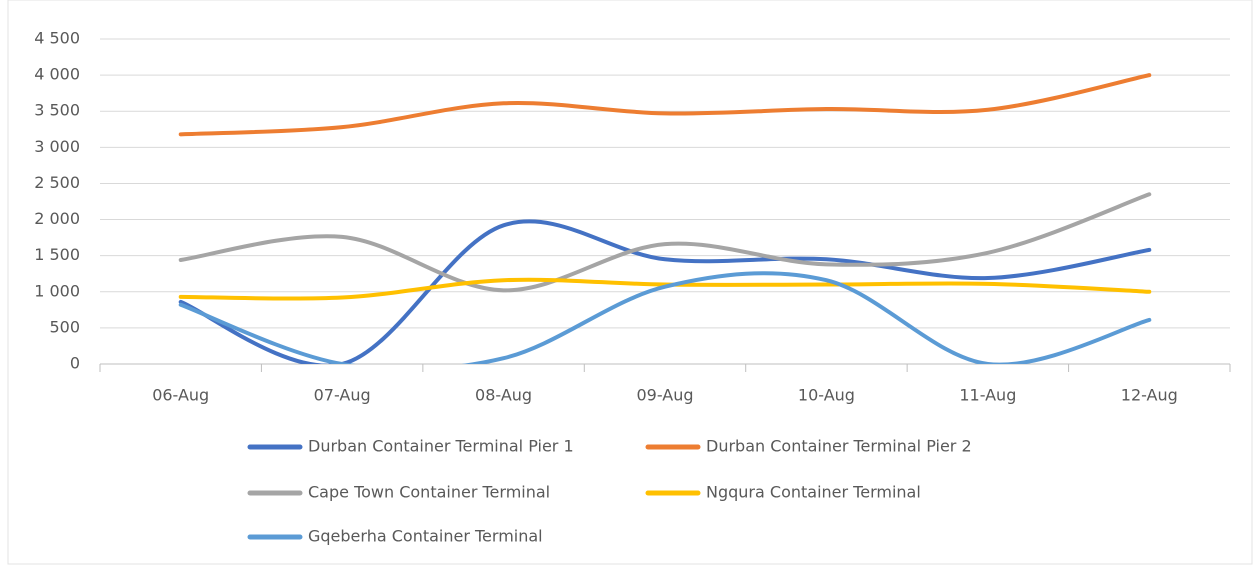 The height and width of the screenshot is (565, 1253). Describe the element at coordinates (441, 446) in the screenshot. I see `legend-label: Durban Container Terminal Pier 1` at that location.